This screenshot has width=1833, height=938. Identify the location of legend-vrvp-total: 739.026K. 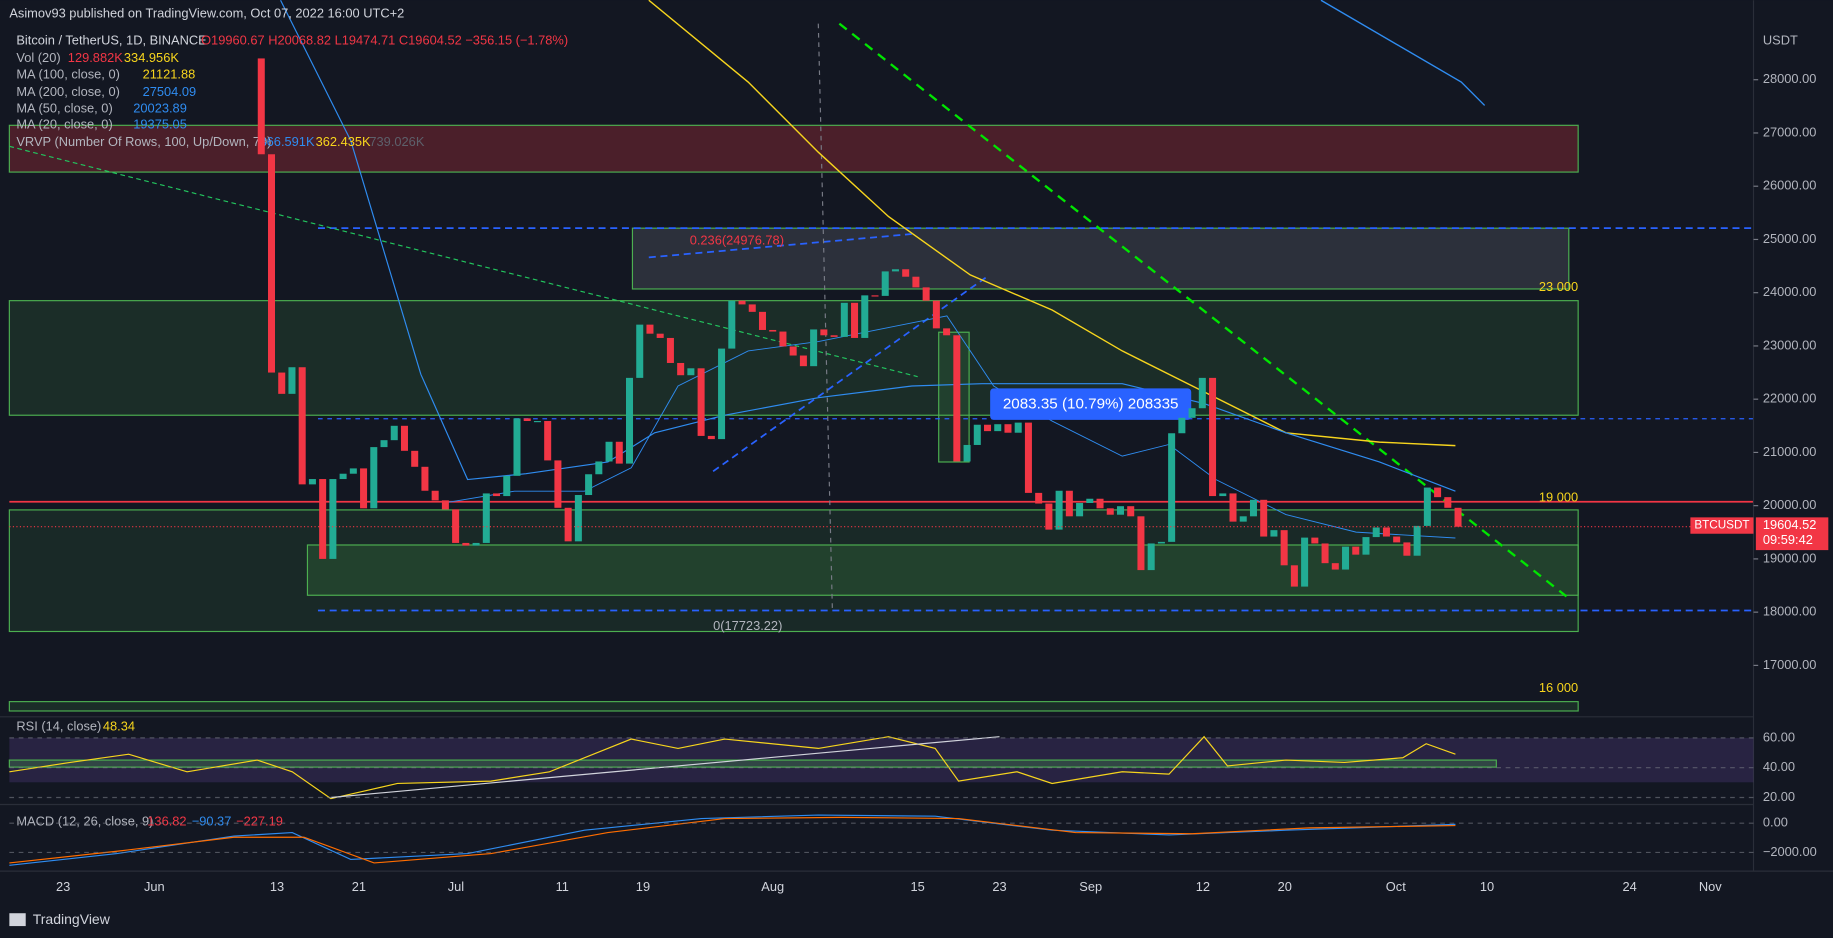
(396, 141).